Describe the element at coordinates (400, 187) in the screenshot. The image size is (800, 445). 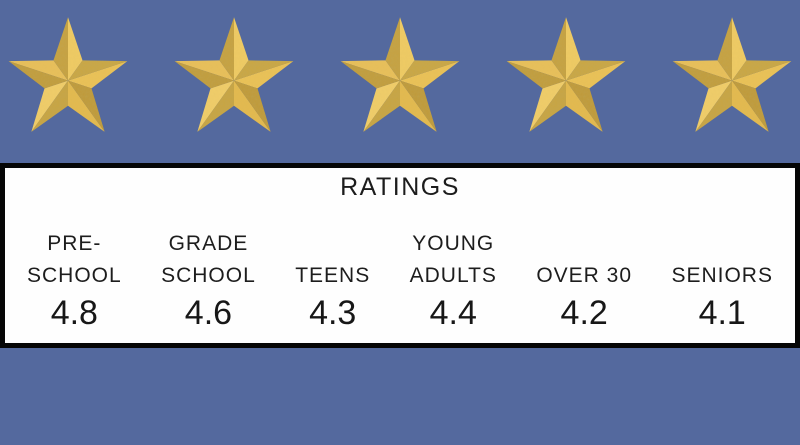
I see `panel-title: RATINGS` at that location.